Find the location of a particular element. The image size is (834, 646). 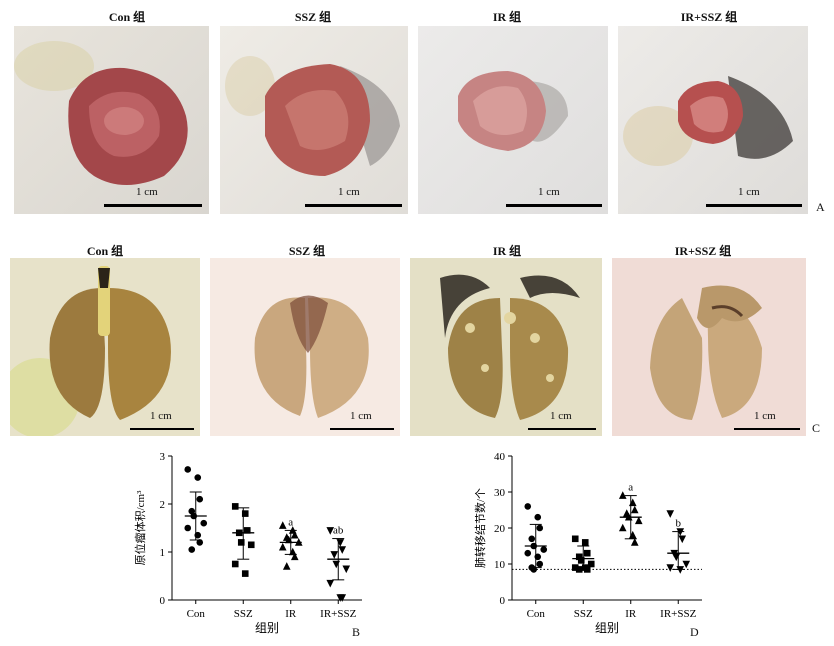

significance-label: b is located at coordinates (679, 524).